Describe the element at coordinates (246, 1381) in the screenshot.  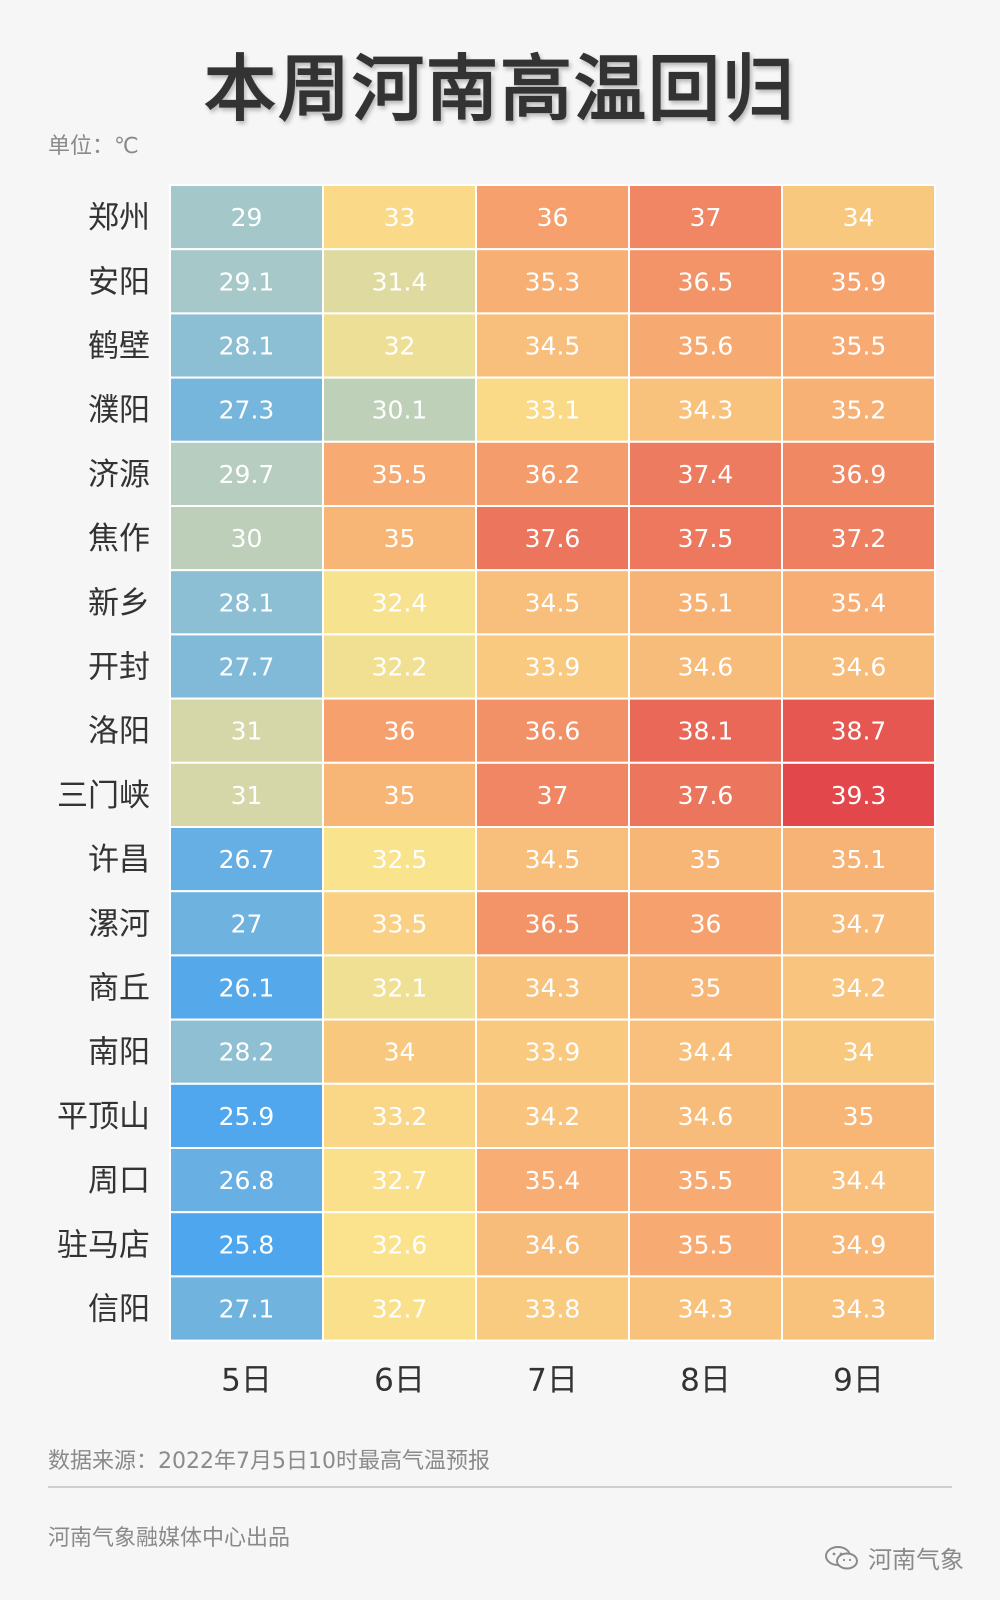
I see `column-label: 5日` at that location.